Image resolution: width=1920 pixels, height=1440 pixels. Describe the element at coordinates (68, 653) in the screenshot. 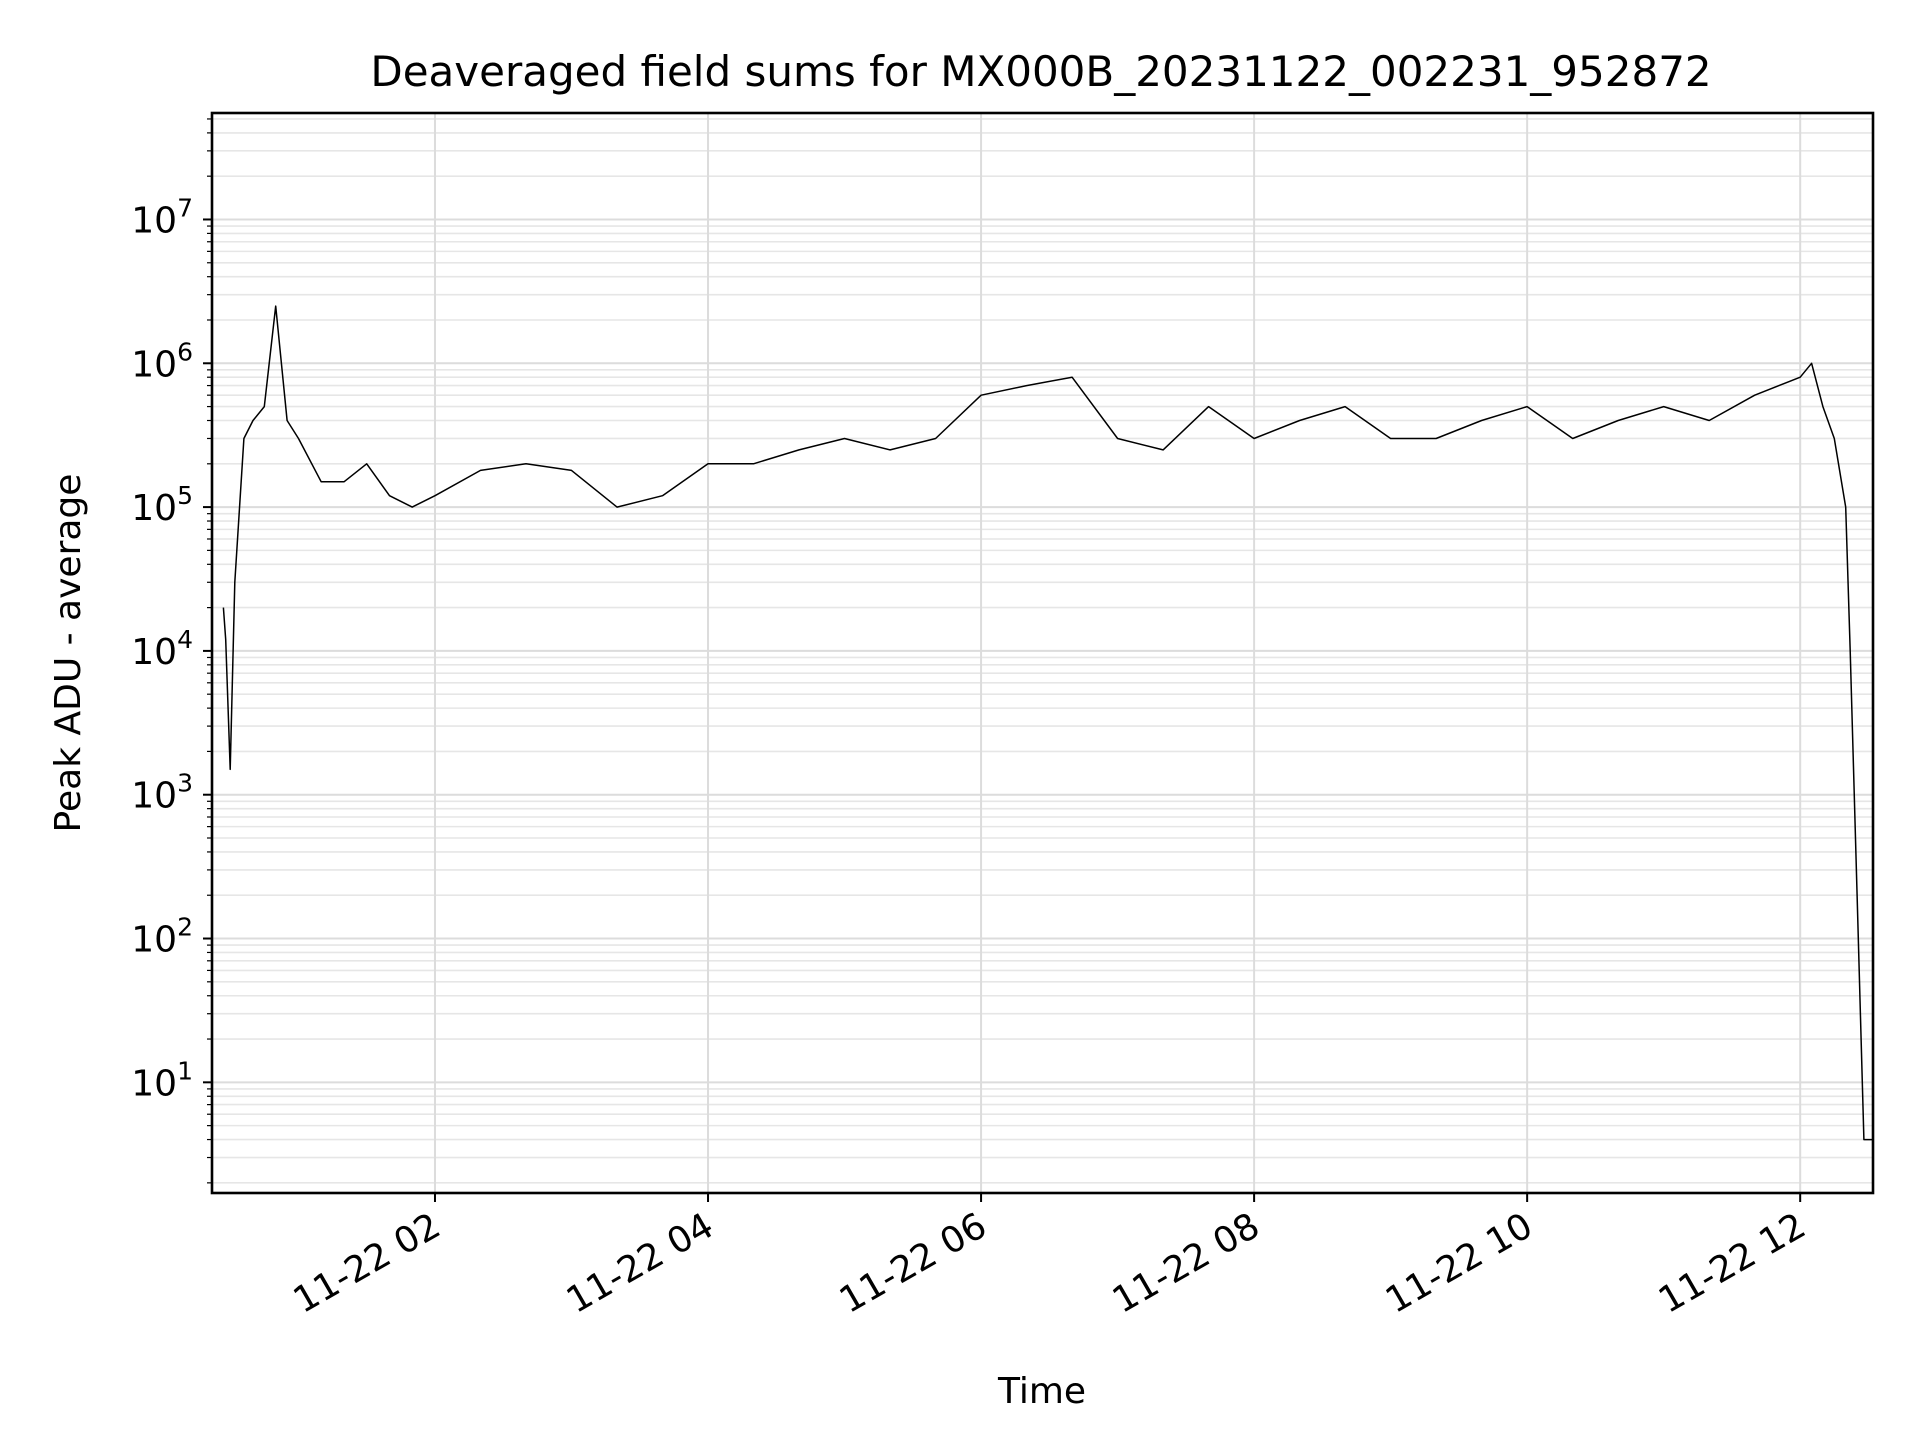

I see `y-axis-label: Peak ADU - average` at that location.